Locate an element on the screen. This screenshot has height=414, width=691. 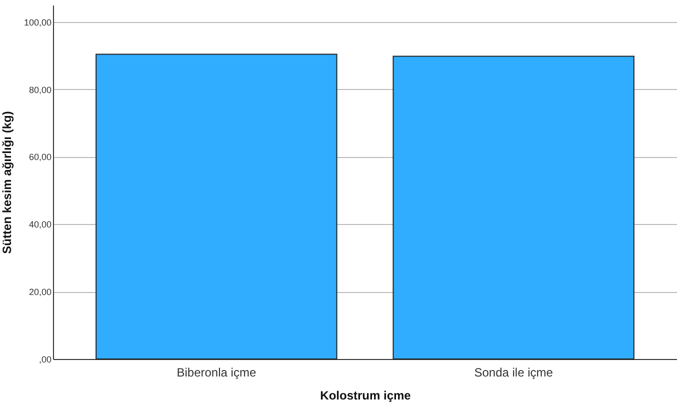
y-tick-label: 60,00 is located at coordinates (40, 157).